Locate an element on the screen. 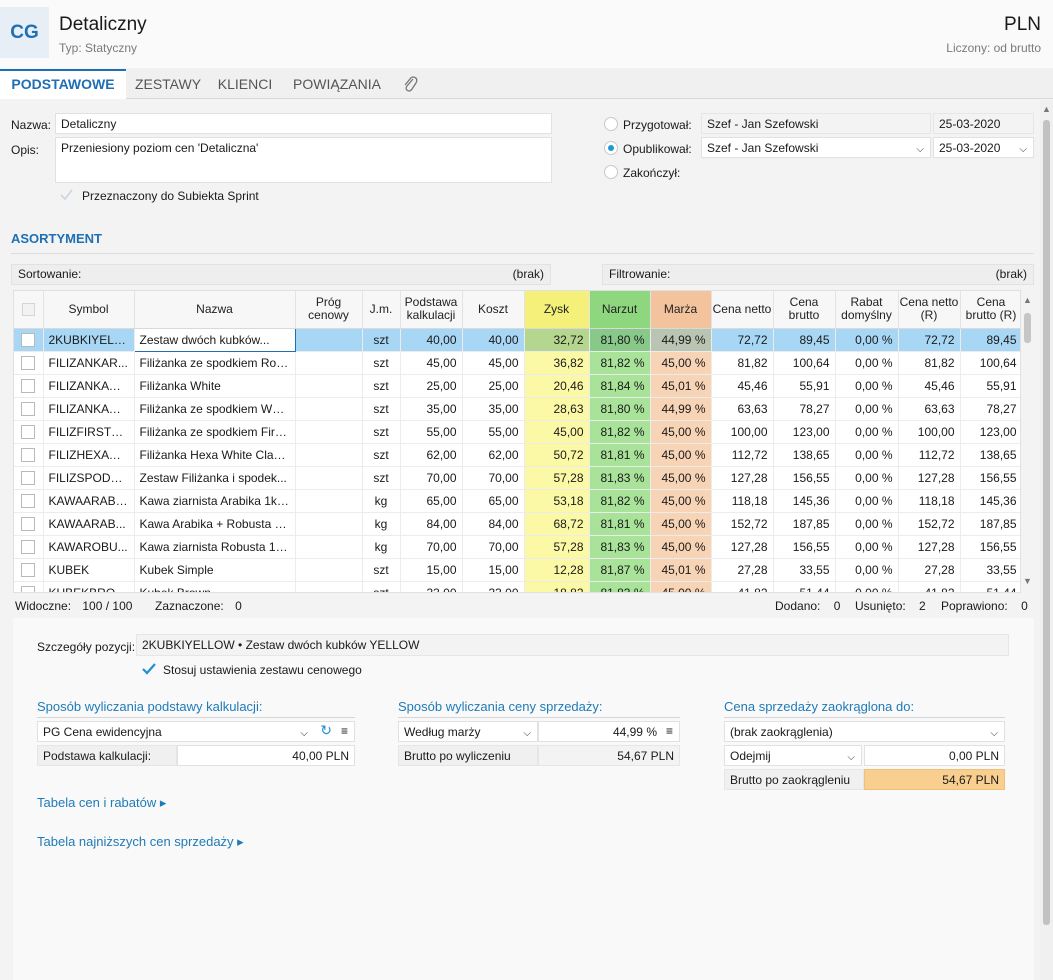 Image resolution: width=1053 pixels, height=980 pixels. apply-checkbox is located at coordinates (149, 669).